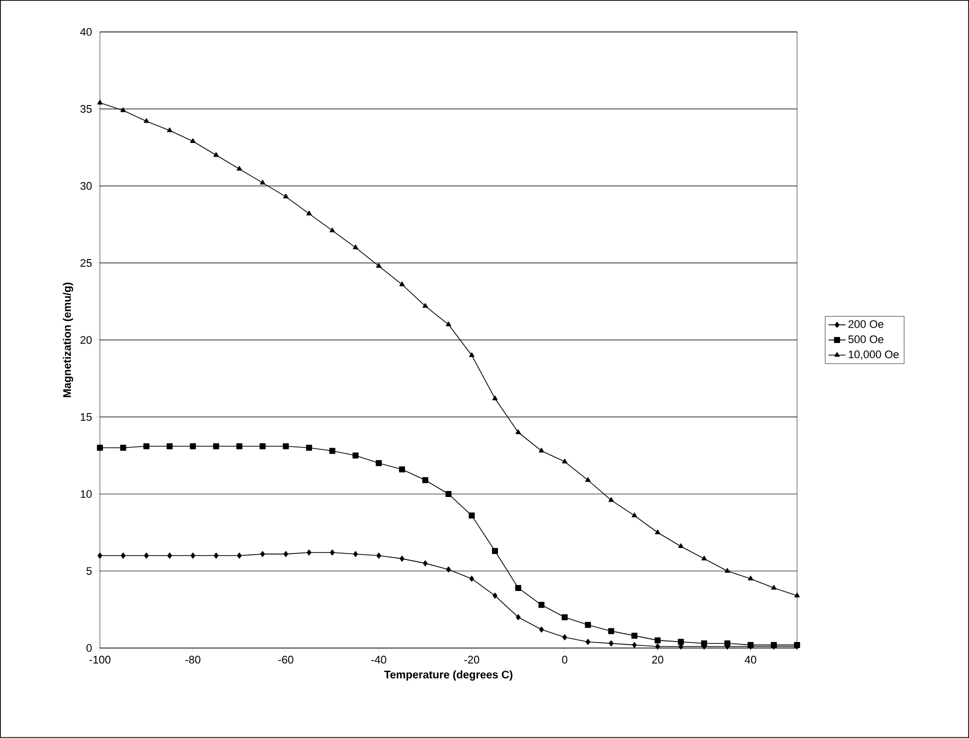  Describe the element at coordinates (286, 660) in the screenshot. I see `x-tick-label: -60` at that location.